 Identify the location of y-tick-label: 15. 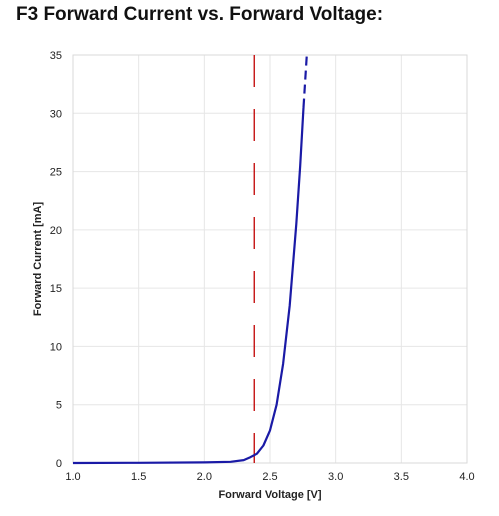
(56, 289).